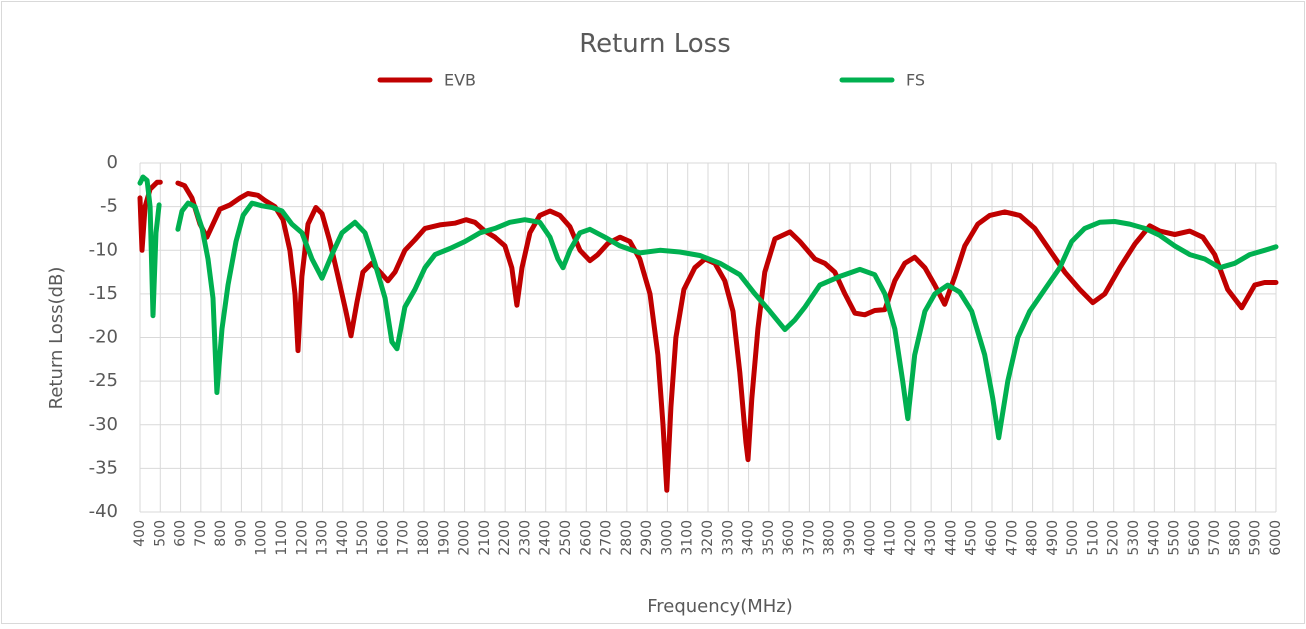  What do you see at coordinates (404, 538) in the screenshot?
I see `x-tick-label: 1700` at bounding box center [404, 538].